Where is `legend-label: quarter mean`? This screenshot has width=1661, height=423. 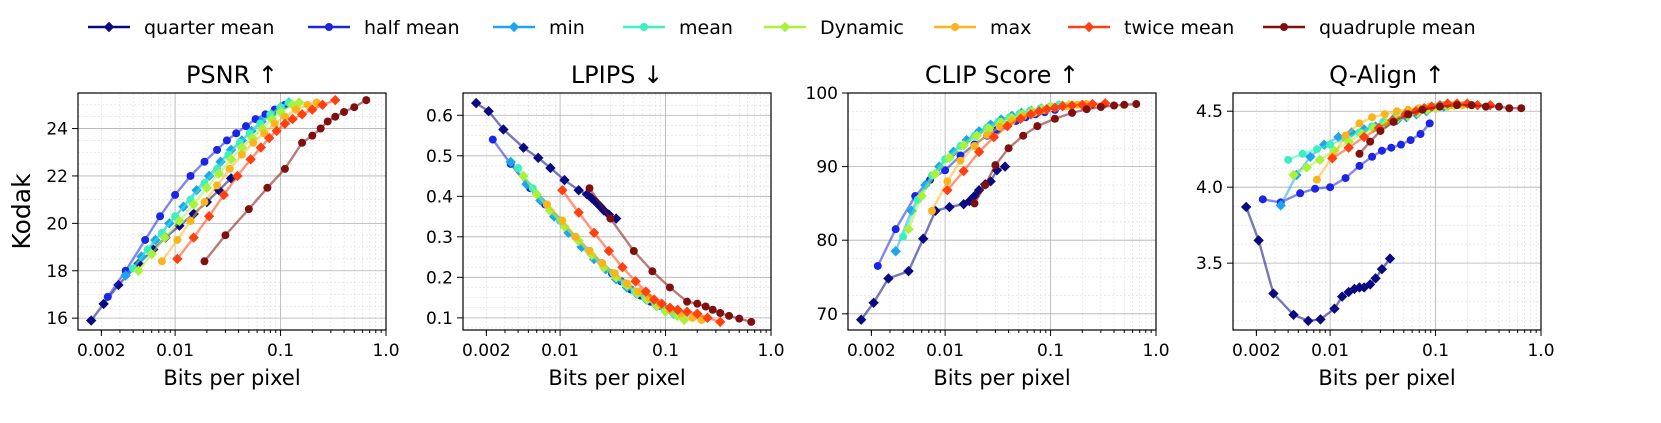
legend-label: quarter mean is located at coordinates (209, 28).